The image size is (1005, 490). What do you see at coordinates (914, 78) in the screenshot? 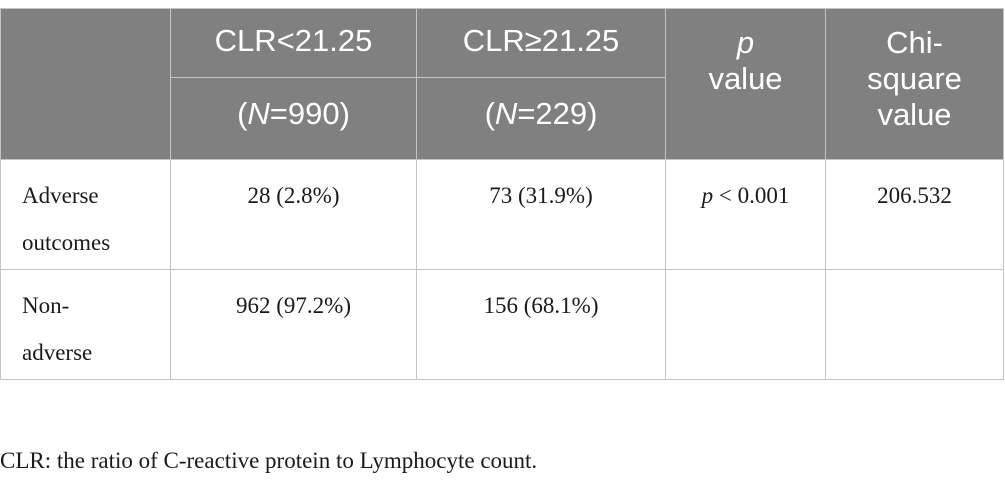
I see `header-chi-line2: square` at bounding box center [914, 78].